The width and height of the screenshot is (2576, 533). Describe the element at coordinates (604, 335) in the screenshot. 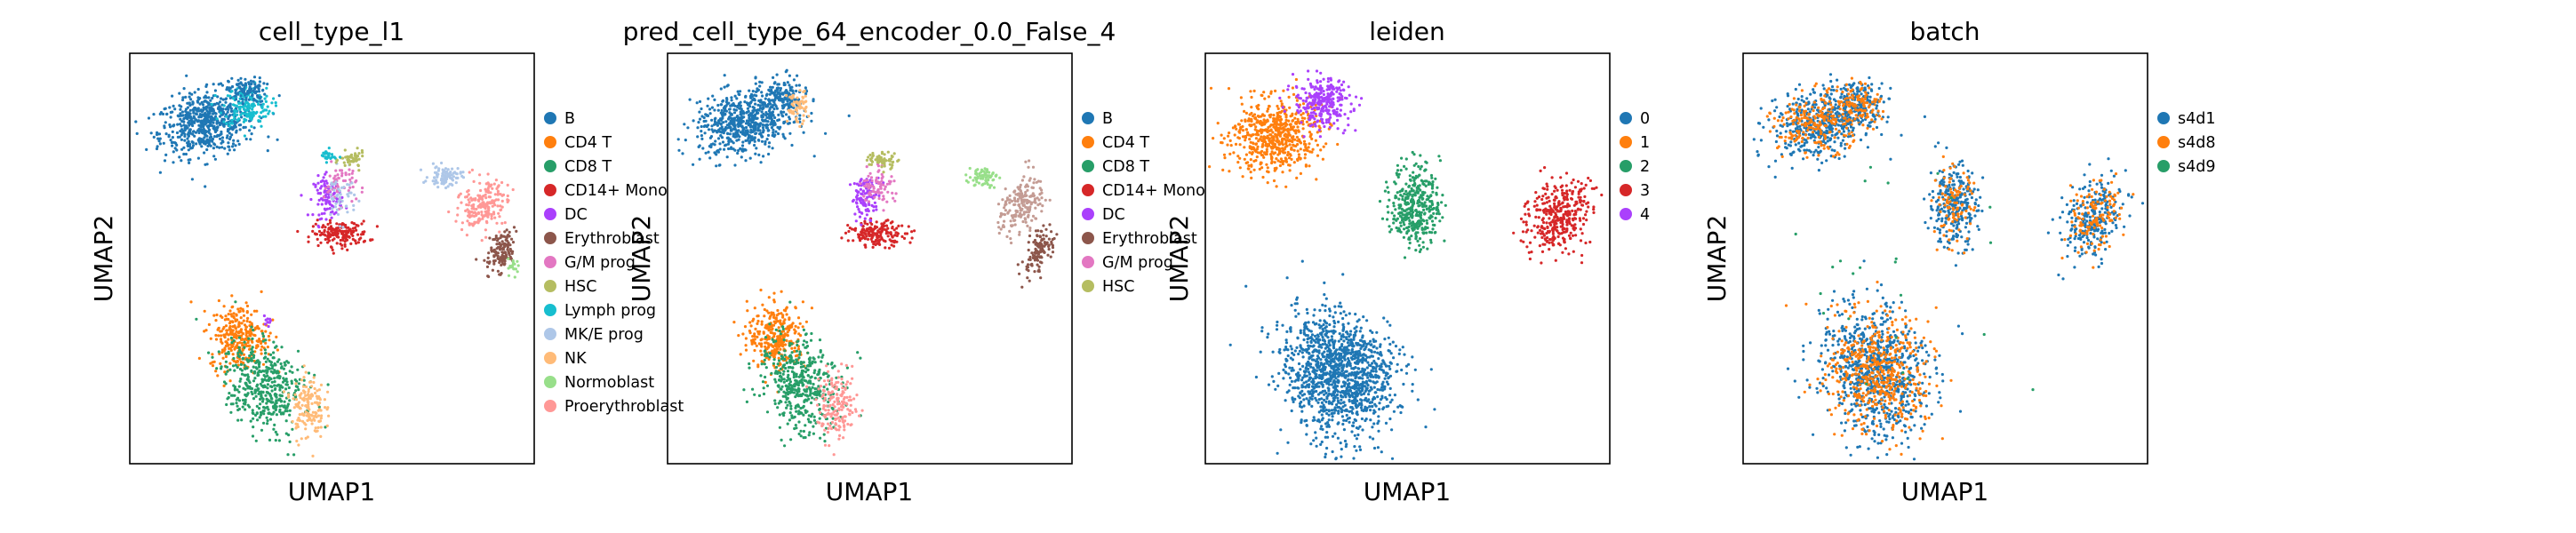

I see `legend-label: MK/E prog` at that location.